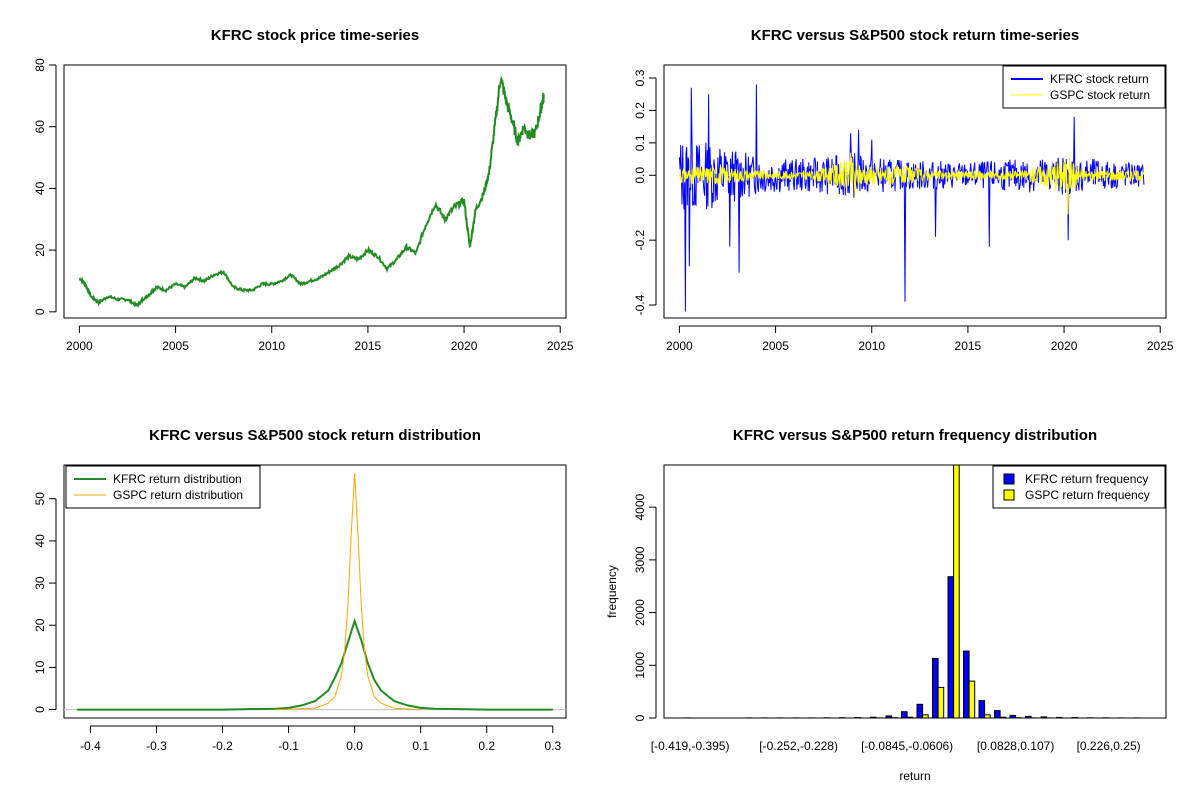 The height and width of the screenshot is (805, 1200). I want to click on return-y-tick-label: -0.4, so click(640, 304).